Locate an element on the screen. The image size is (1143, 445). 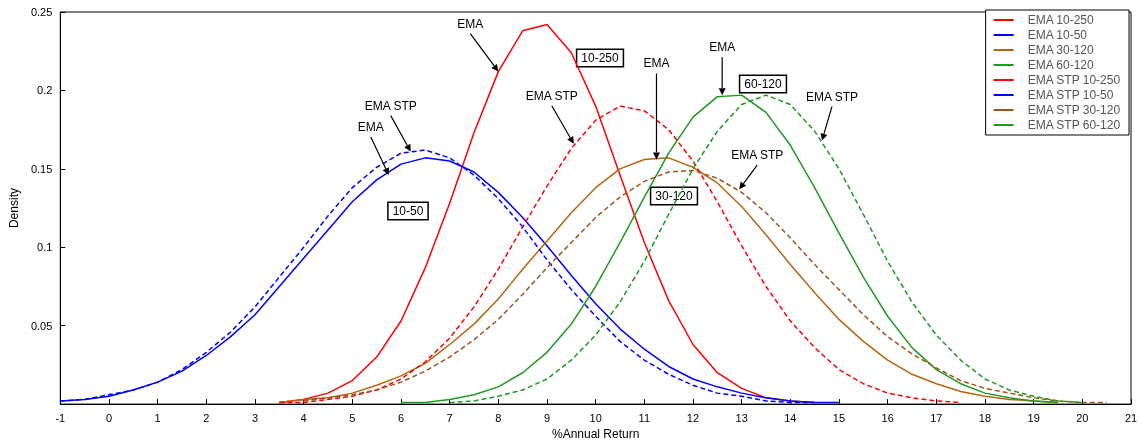
x-tick-label: 3 is located at coordinates (255, 417).